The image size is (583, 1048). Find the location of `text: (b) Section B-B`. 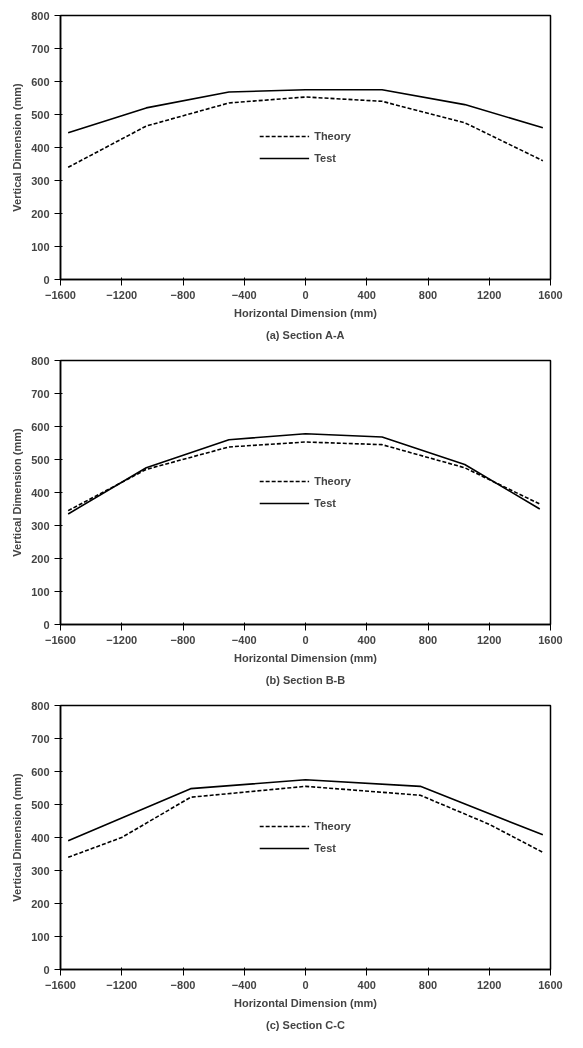

text: (b) Section B-B is located at coordinates (305, 679).